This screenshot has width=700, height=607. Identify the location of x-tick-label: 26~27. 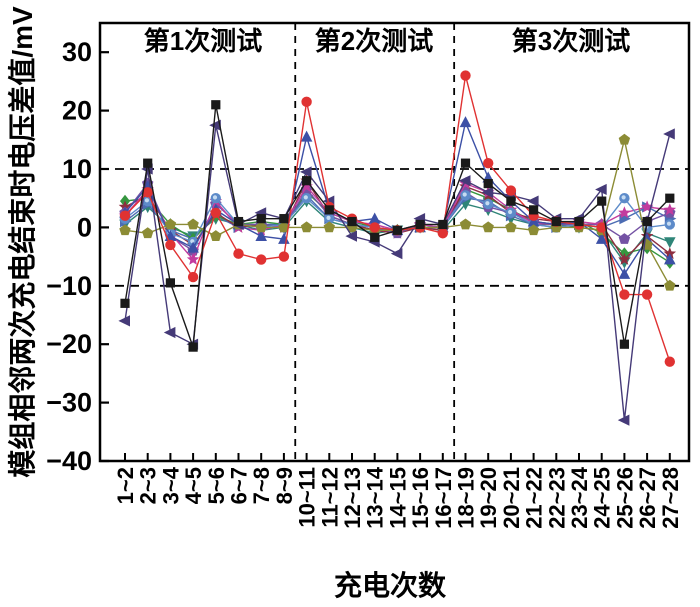
(647, 498).